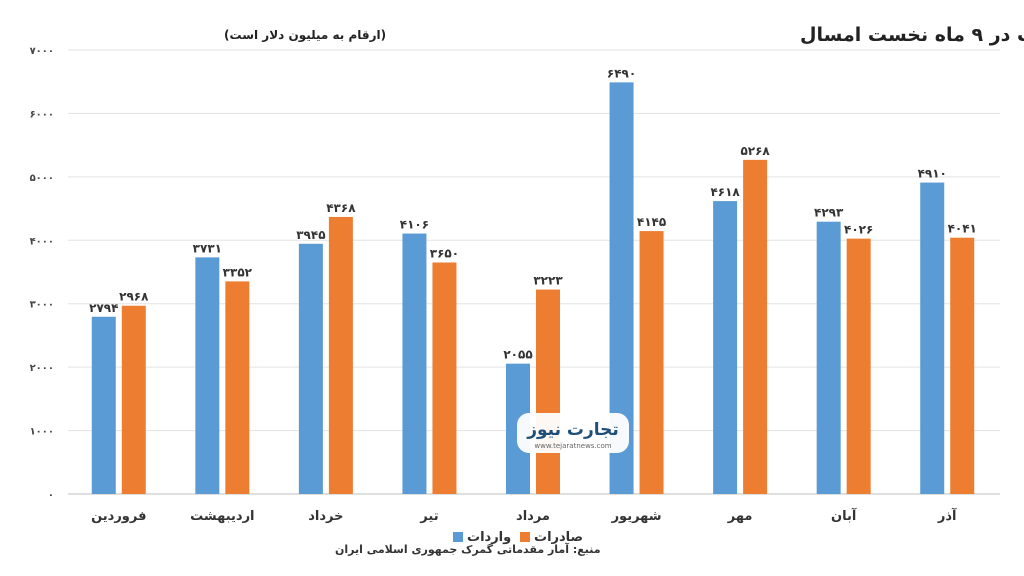  What do you see at coordinates (341, 208) in the screenshot?
I see `data-label: ۴۳۶۸` at bounding box center [341, 208].